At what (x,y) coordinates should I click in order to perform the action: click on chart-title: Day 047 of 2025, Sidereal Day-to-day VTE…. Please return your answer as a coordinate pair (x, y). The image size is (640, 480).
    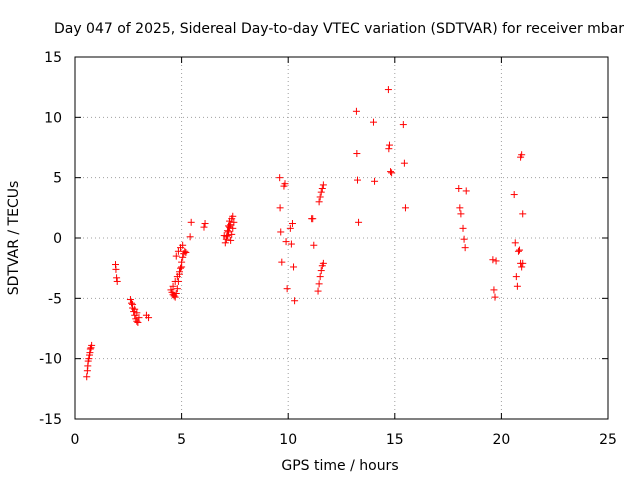
    Looking at the image, I should click on (339, 29).